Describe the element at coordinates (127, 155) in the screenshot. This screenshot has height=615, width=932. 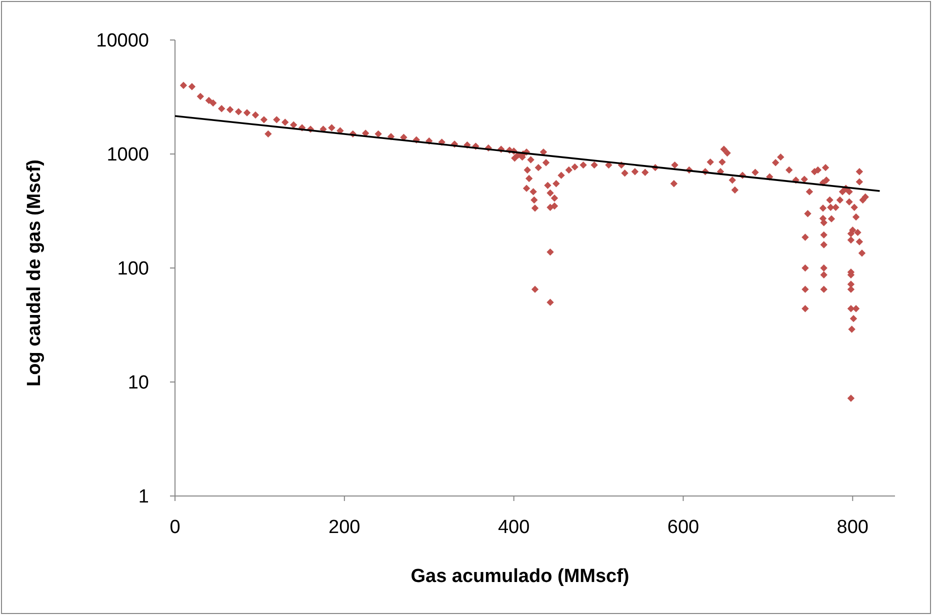
I see `y-tick-label: 1000` at that location.